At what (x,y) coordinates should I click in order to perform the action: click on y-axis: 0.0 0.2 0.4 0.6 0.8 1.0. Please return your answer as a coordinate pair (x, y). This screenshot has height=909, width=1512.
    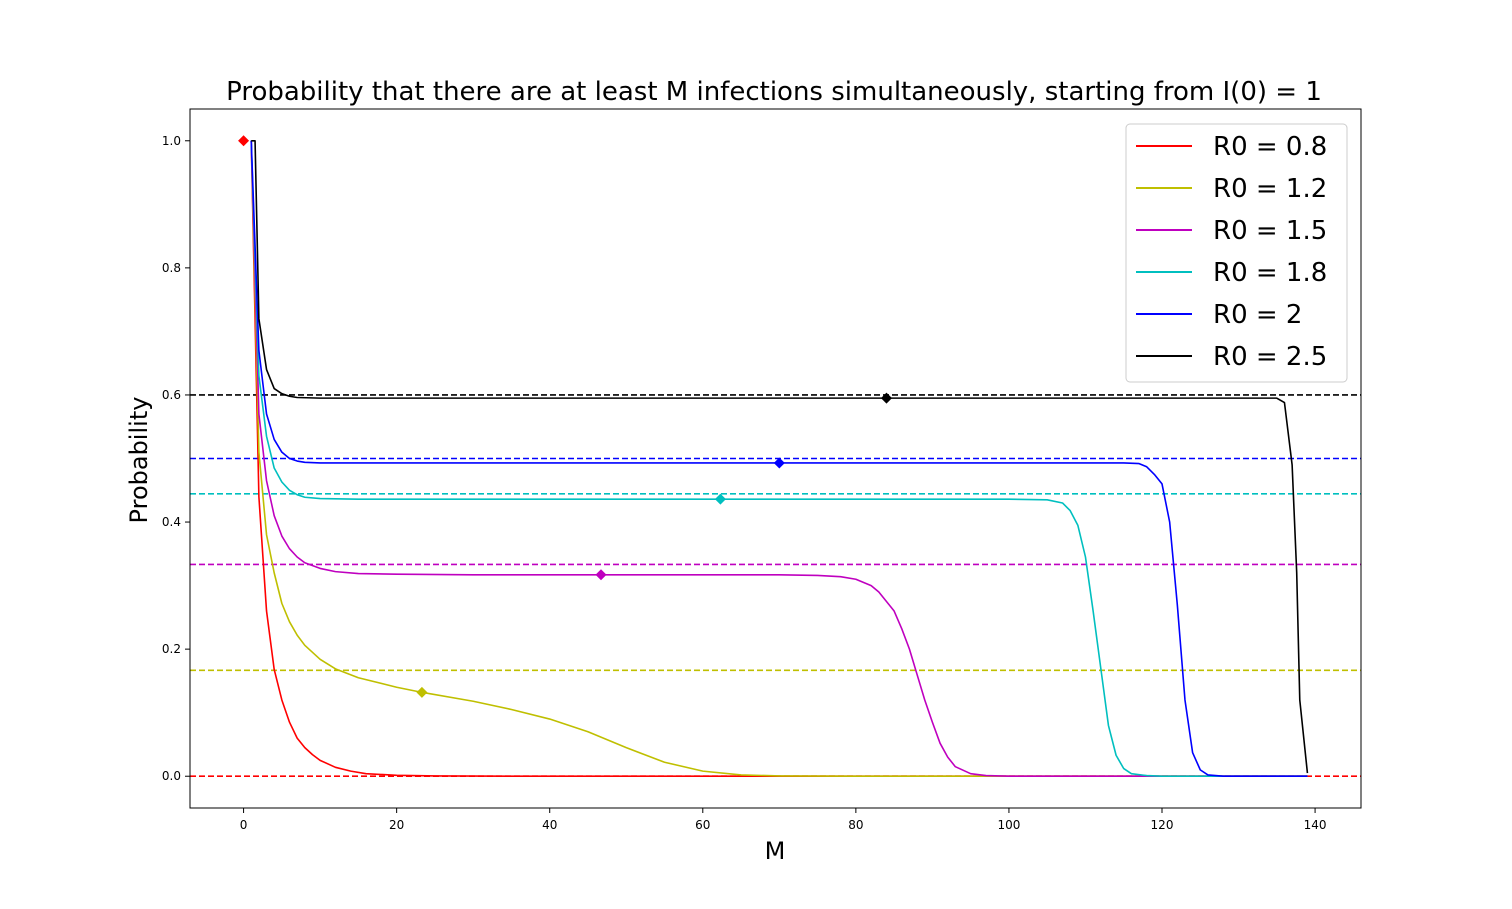
    Looking at the image, I should click on (176, 458).